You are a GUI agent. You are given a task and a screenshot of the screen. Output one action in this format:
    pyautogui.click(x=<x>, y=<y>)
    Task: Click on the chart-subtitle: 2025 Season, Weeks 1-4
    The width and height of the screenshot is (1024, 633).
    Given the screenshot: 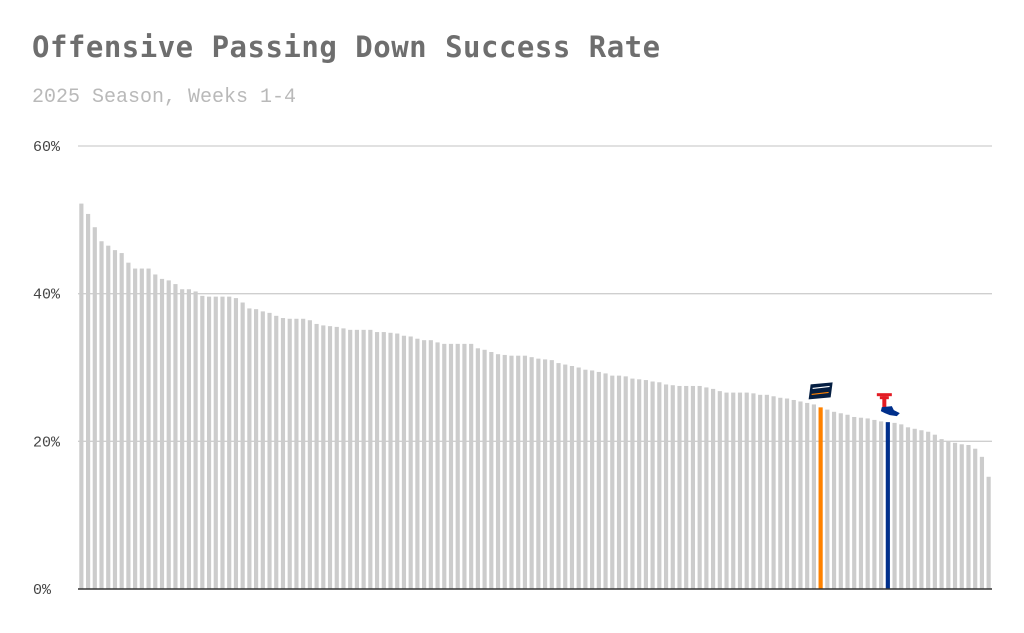 What is the action you would take?
    pyautogui.click(x=164, y=97)
    